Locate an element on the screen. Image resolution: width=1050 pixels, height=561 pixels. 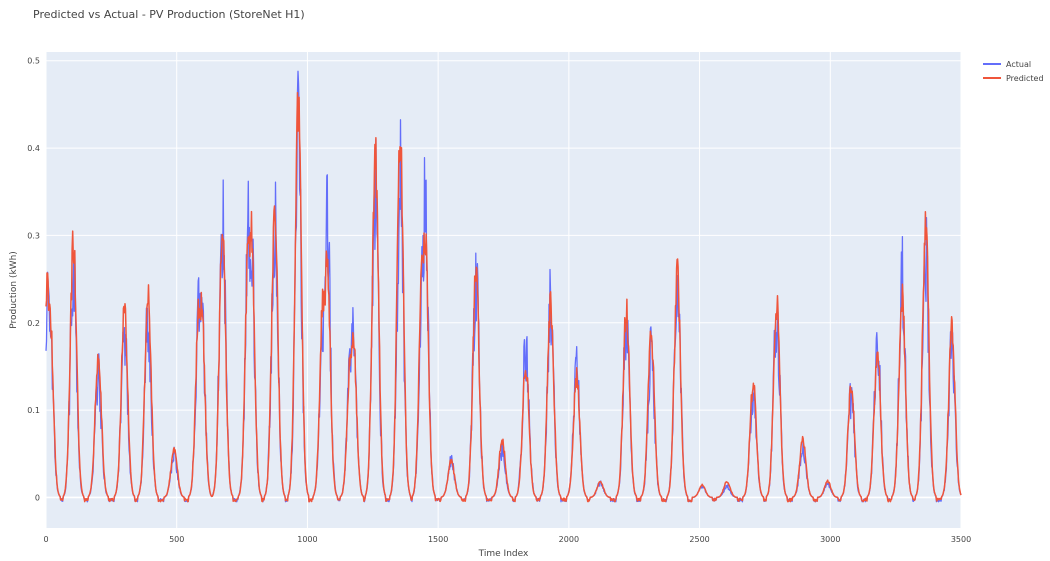
x-tick-label: 3500 is located at coordinates (961, 539).